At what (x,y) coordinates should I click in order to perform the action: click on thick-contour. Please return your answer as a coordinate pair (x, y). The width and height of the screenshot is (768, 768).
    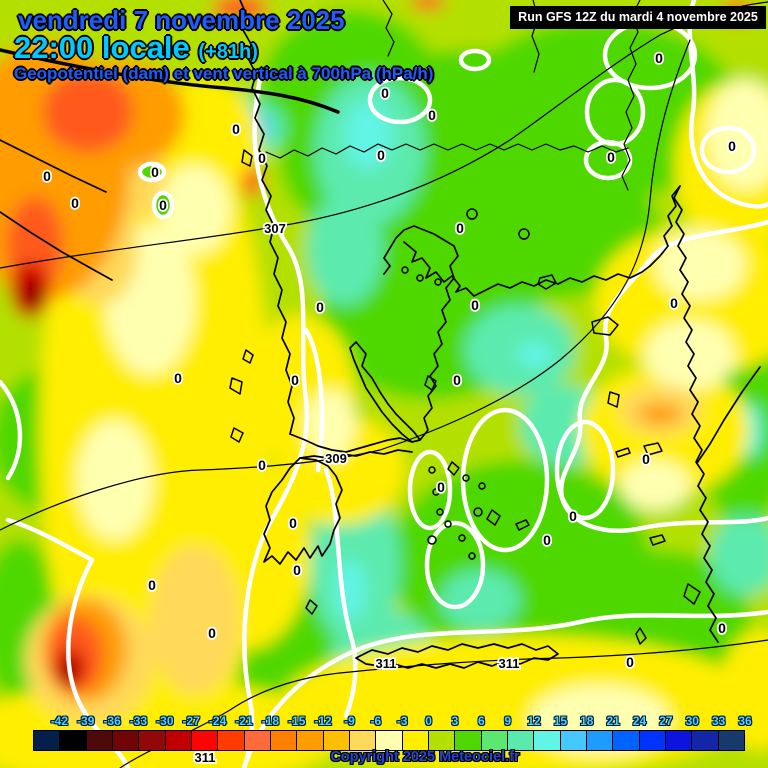
    Looking at the image, I should click on (170, 81).